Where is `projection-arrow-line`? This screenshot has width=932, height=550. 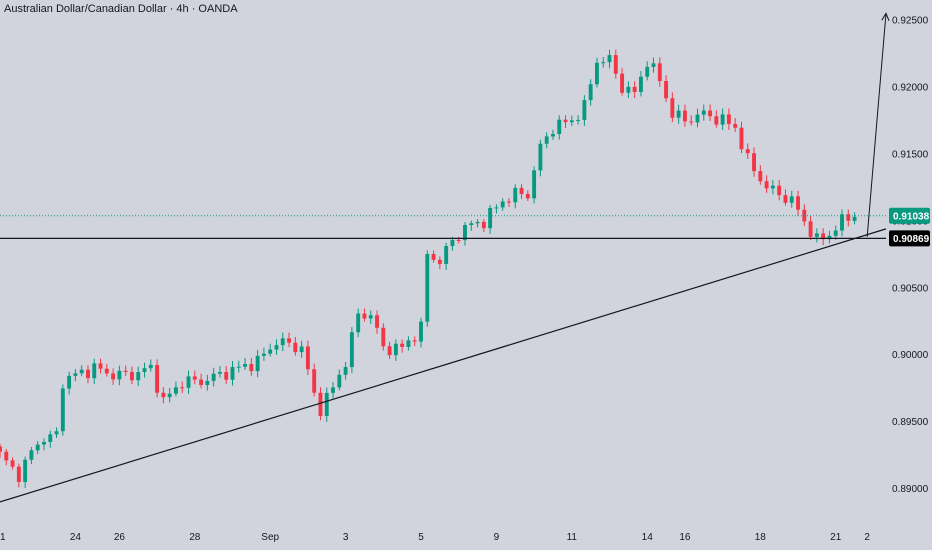
projection-arrow-line is located at coordinates (876, 125).